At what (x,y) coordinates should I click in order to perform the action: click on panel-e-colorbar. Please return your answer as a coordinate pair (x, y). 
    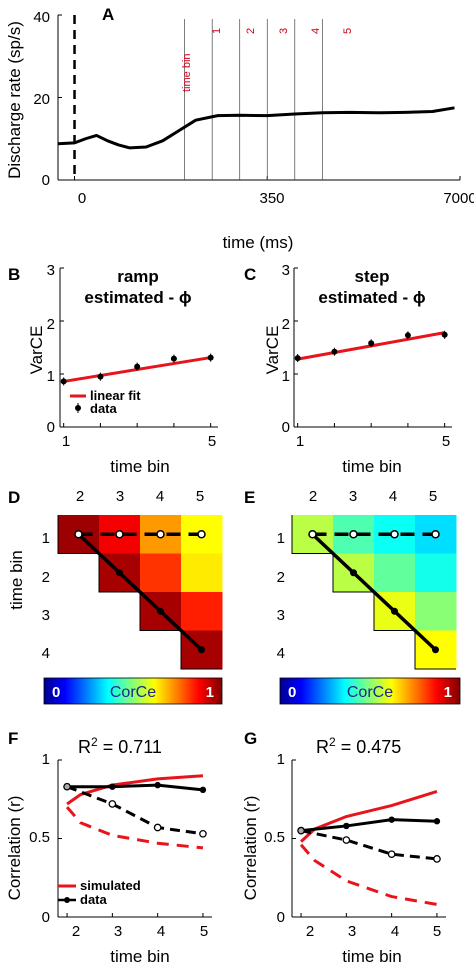
    Looking at the image, I should click on (370, 691).